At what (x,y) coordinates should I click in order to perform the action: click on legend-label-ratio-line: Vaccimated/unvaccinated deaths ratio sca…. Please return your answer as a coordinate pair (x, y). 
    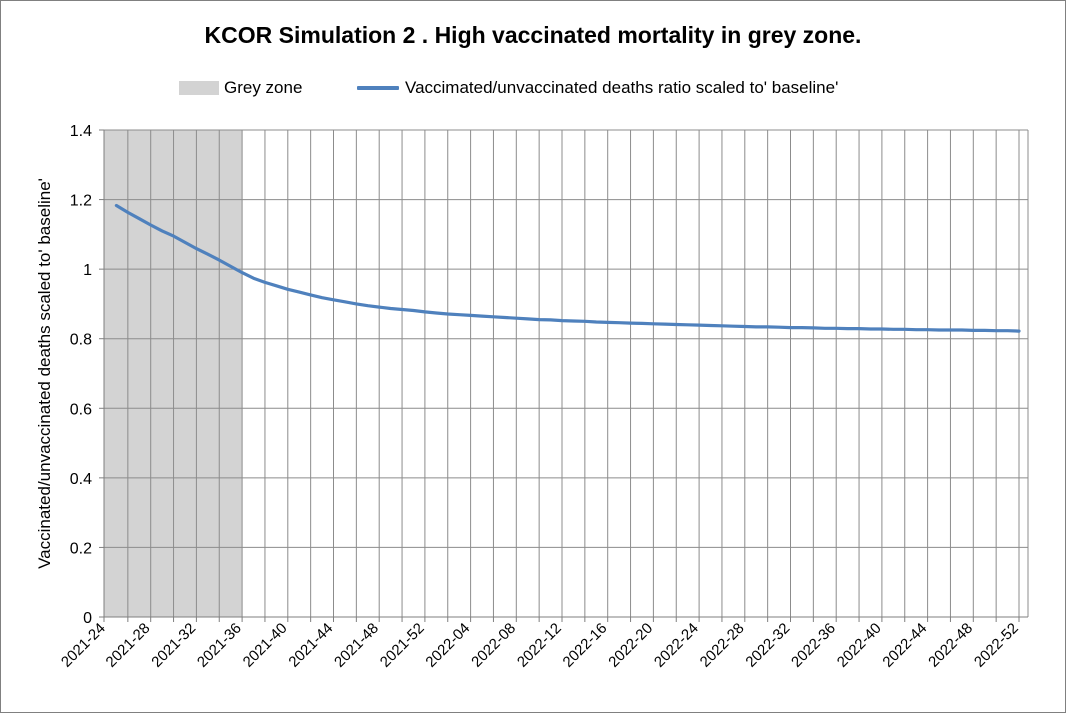
    Looking at the image, I should click on (622, 87).